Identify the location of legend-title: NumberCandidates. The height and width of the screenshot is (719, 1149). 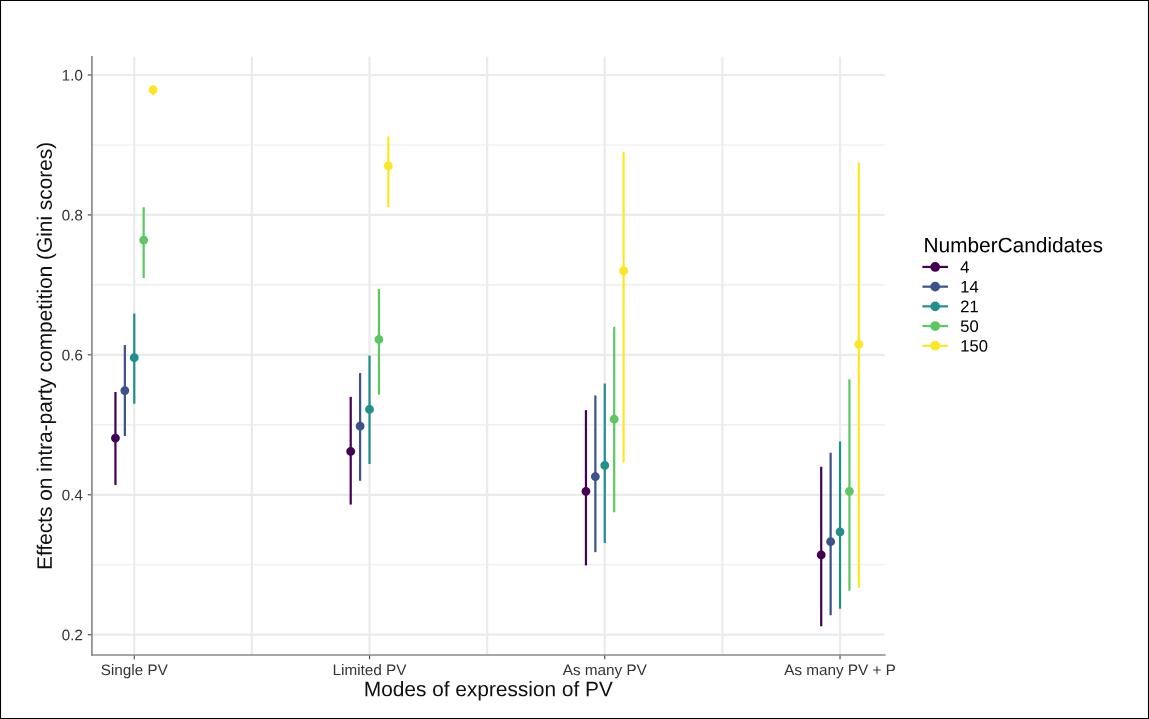
(1014, 245).